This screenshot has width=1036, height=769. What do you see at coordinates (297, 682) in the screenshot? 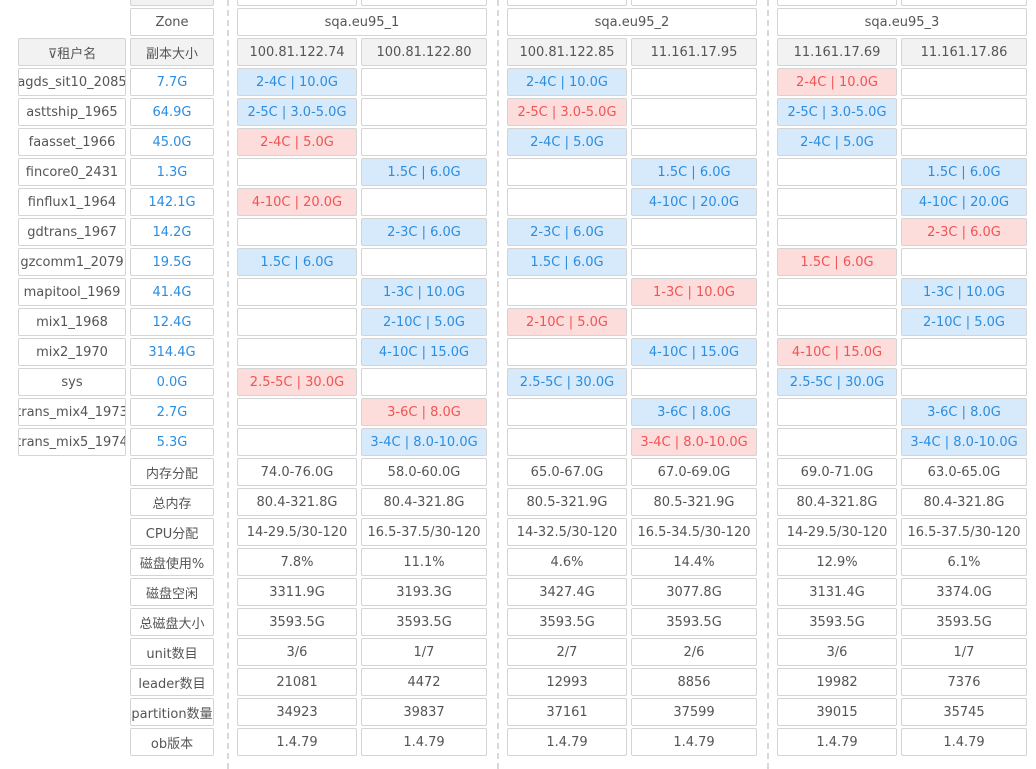
I see `stat-value: 21081` at bounding box center [297, 682].